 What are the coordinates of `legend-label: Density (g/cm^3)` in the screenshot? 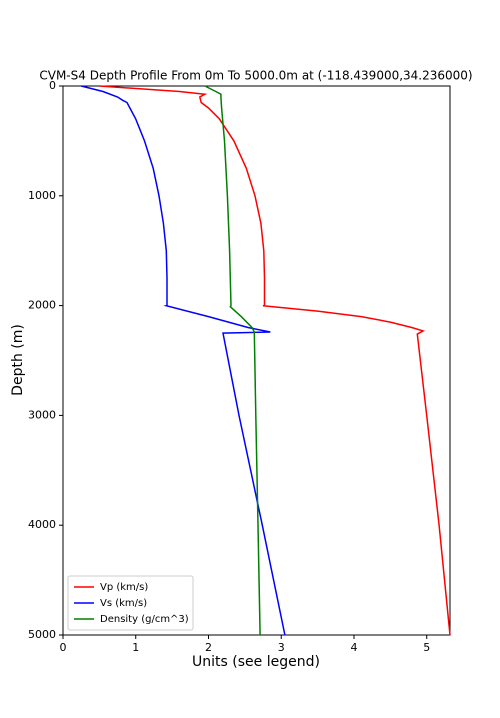 It's located at (144, 619).